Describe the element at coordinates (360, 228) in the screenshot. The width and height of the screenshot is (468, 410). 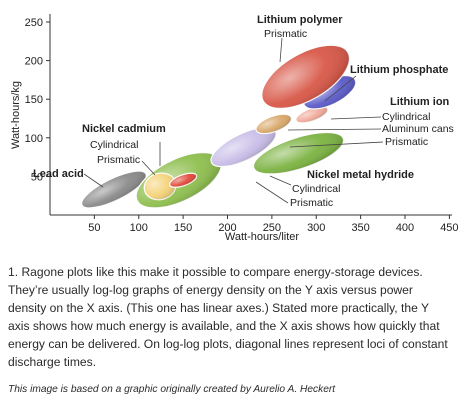
I see `x-tick-label: 350` at that location.